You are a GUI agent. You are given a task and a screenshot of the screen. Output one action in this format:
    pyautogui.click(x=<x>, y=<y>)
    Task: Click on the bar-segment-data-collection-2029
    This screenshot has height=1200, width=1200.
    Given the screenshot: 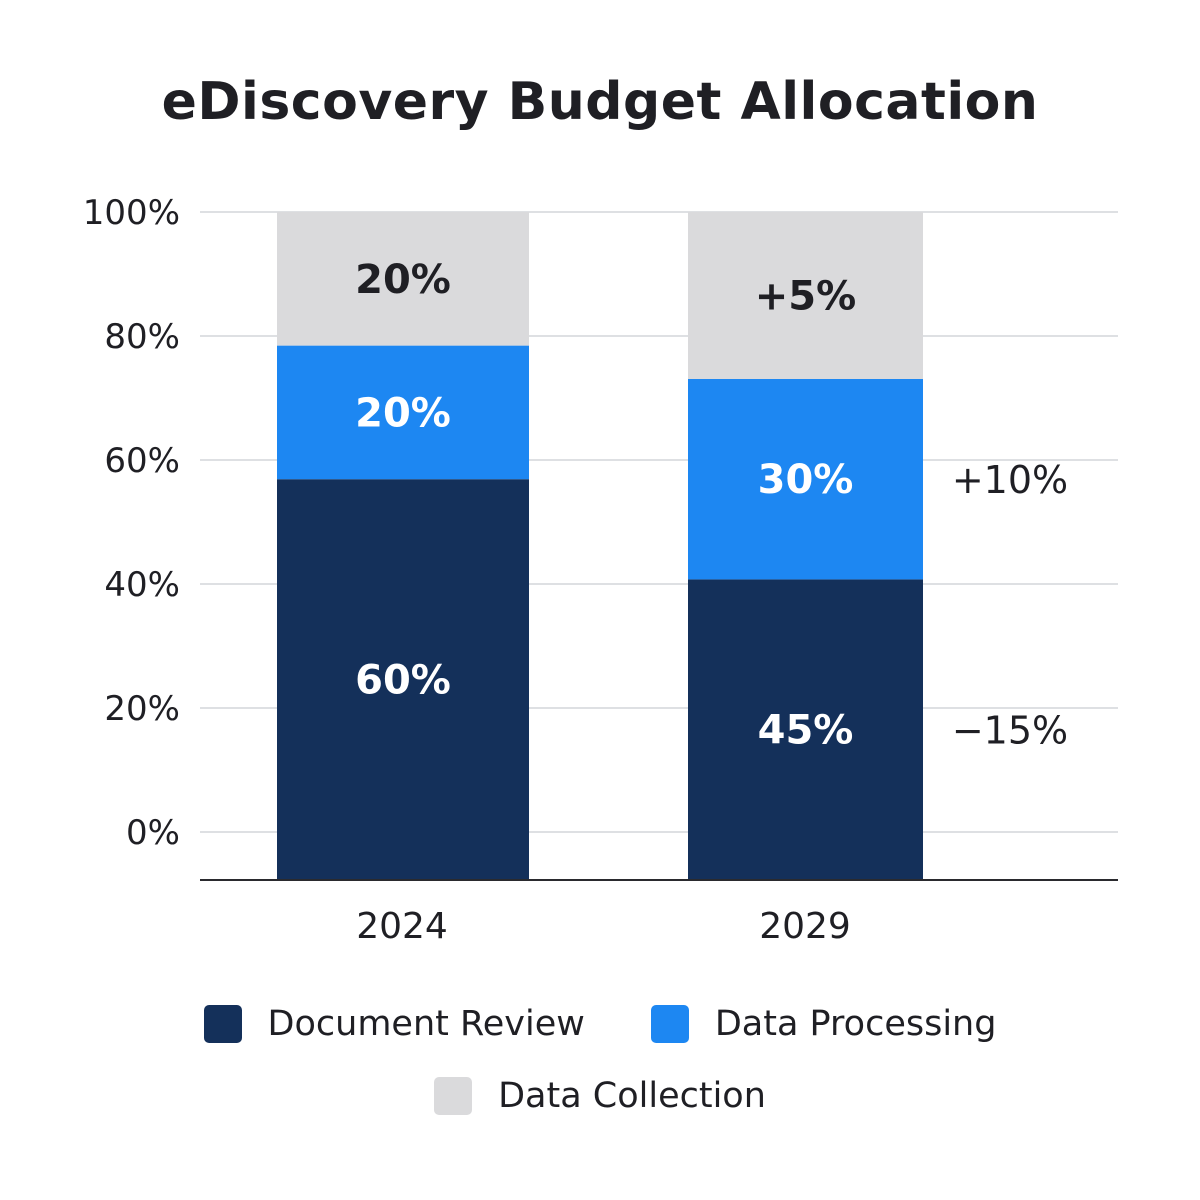 What is the action you would take?
    pyautogui.click(x=805, y=295)
    